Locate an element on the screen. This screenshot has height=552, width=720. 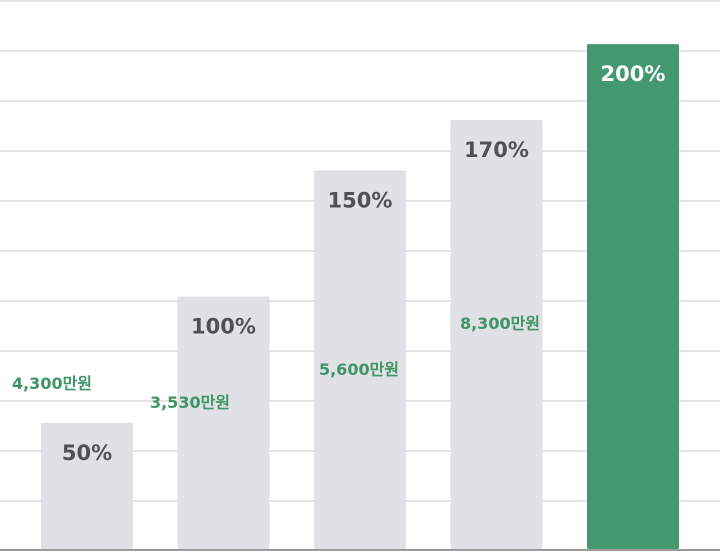
amount-label: 3,530만원 is located at coordinates (190, 402).